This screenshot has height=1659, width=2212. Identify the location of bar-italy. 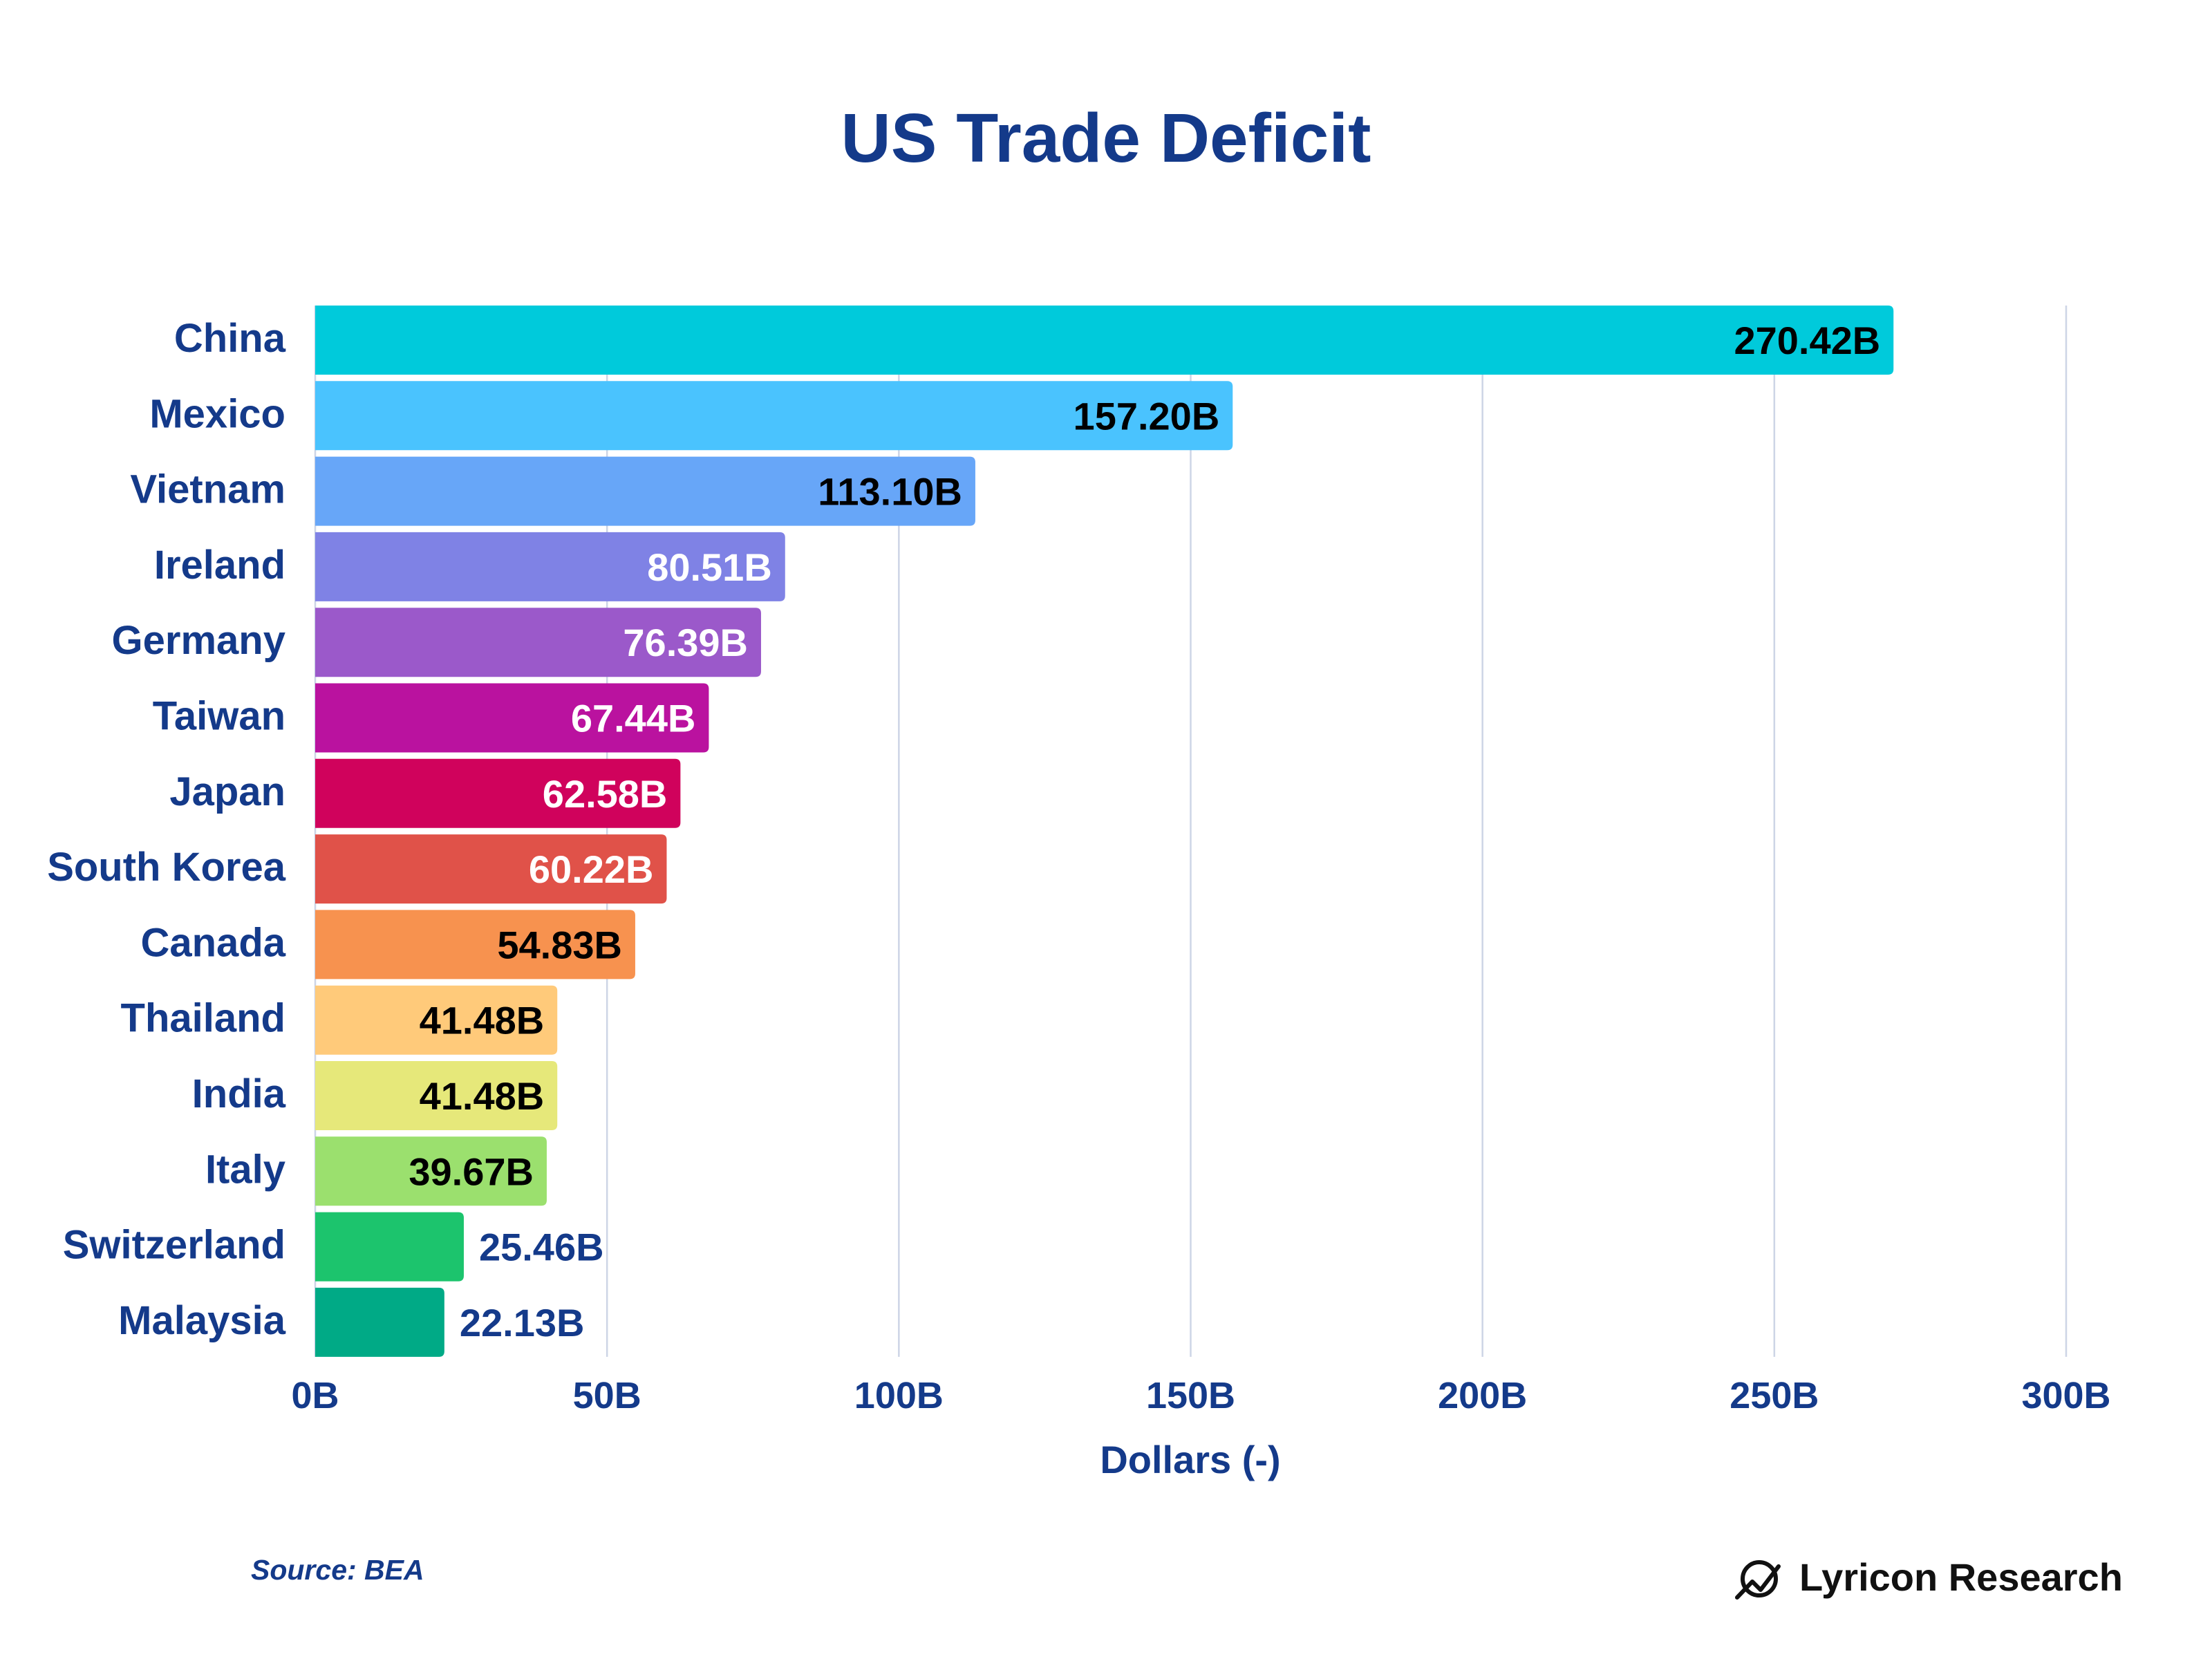
(431, 1171).